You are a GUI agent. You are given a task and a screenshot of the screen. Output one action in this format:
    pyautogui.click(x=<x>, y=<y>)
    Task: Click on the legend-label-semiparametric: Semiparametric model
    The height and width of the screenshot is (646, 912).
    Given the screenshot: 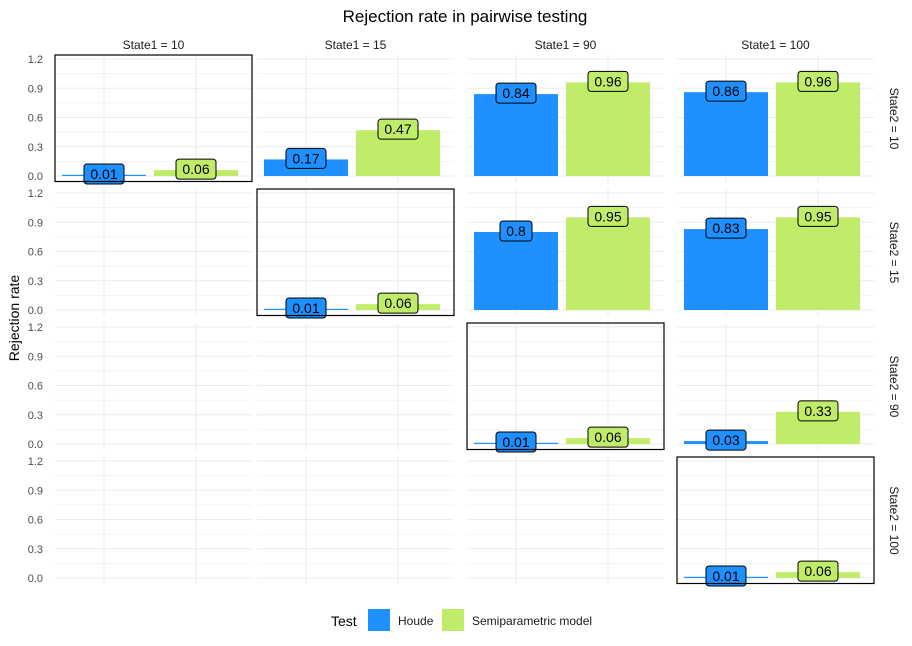 What is the action you would take?
    pyautogui.click(x=532, y=621)
    